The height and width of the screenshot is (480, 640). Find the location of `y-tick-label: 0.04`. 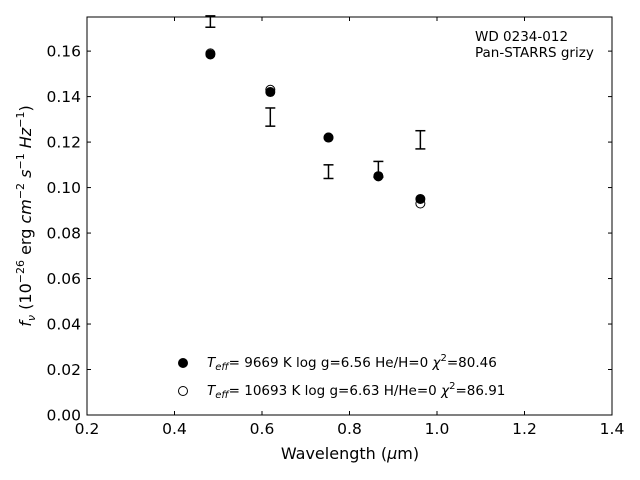

y-tick-label: 0.04 is located at coordinates (63, 325).